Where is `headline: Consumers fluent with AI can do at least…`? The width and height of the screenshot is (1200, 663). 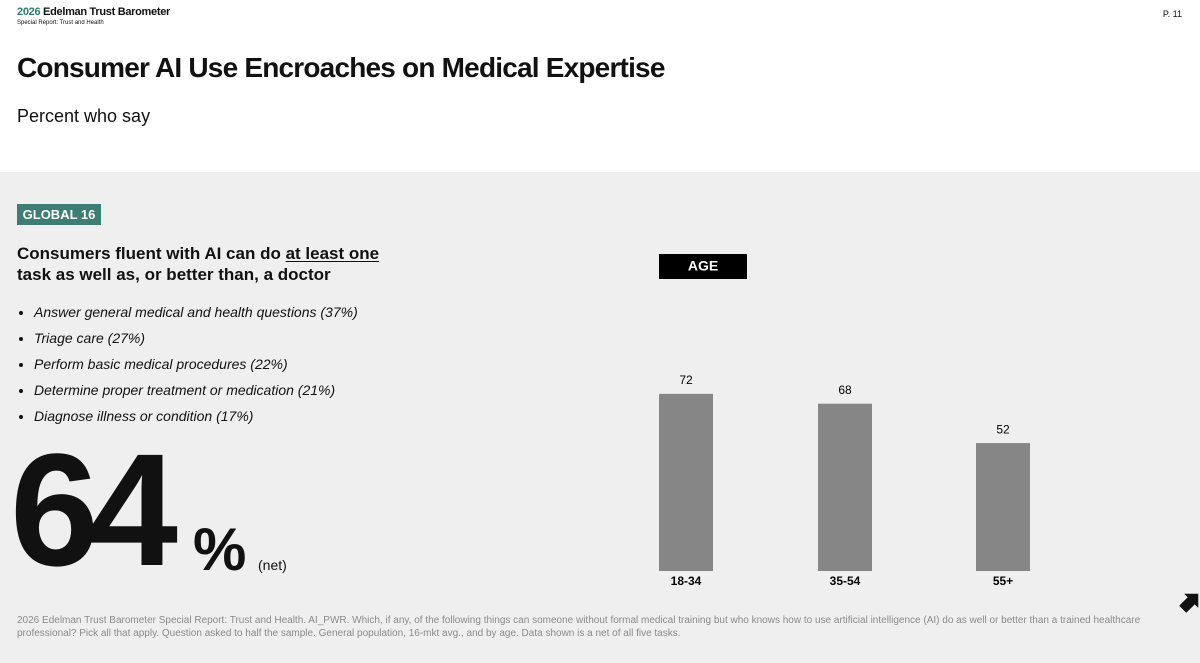 headline: Consumers fluent with AI can do at least… is located at coordinates (217, 264).